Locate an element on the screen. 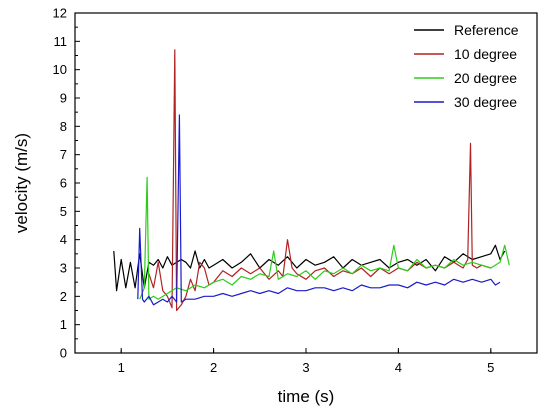 The width and height of the screenshot is (550, 414). y-tick-label: 12 is located at coordinates (60, 13).